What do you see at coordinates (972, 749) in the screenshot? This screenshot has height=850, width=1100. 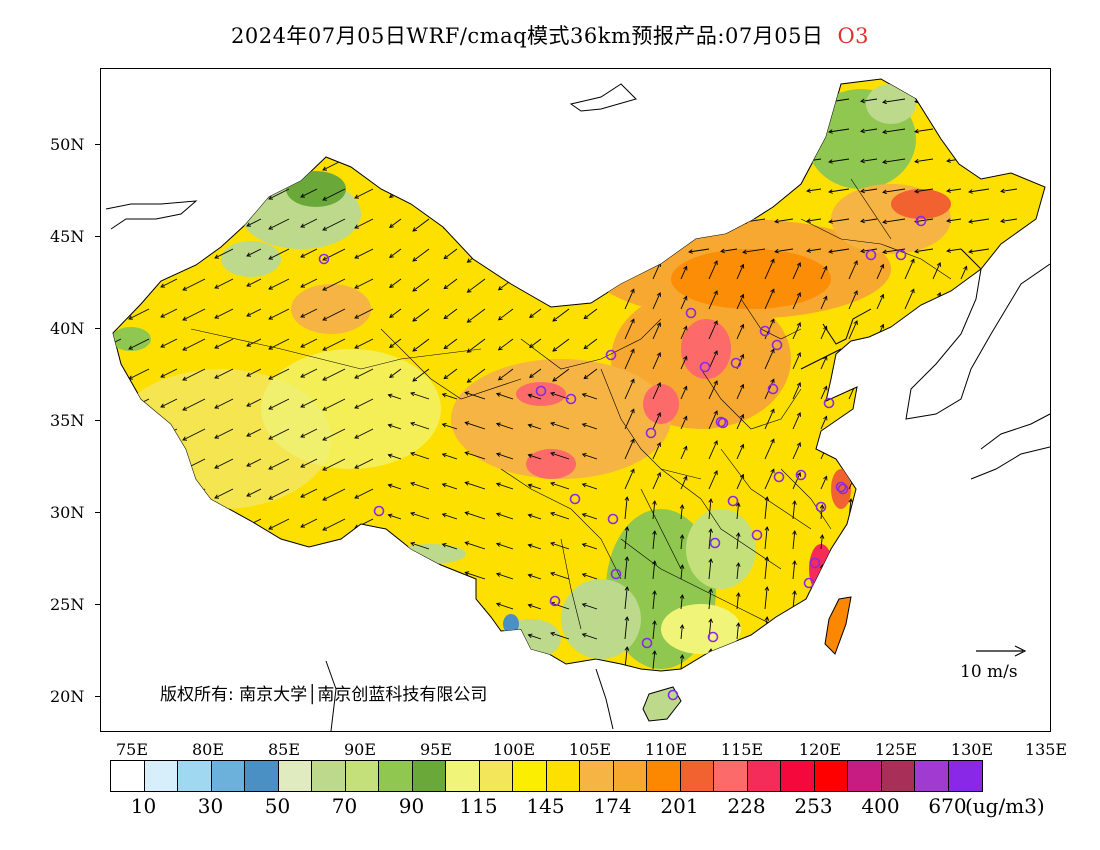 I see `lon-label-130e: 130E` at bounding box center [972, 749].